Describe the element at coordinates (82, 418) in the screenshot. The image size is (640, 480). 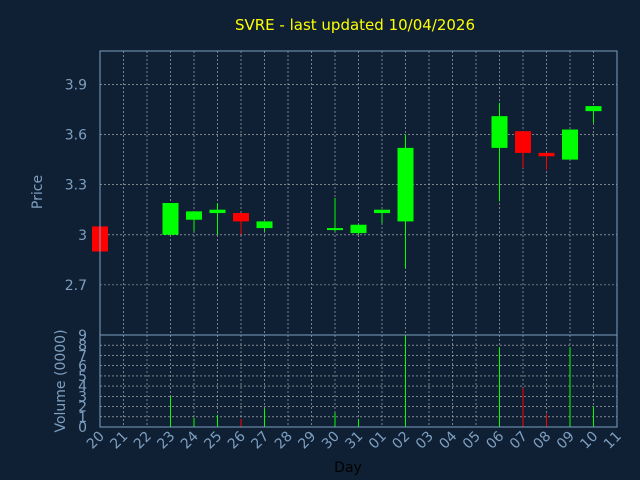
I see `volume-tick-label: 1` at that location.